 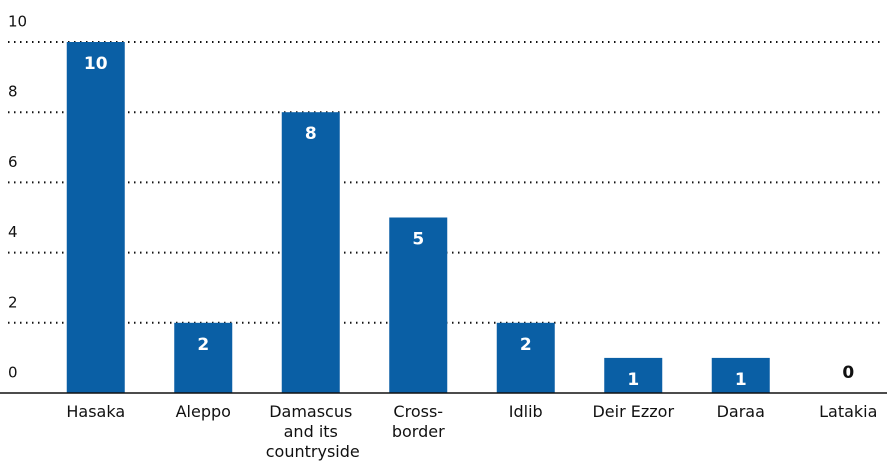 I want to click on x-tick-label: Latakia, so click(x=848, y=411).